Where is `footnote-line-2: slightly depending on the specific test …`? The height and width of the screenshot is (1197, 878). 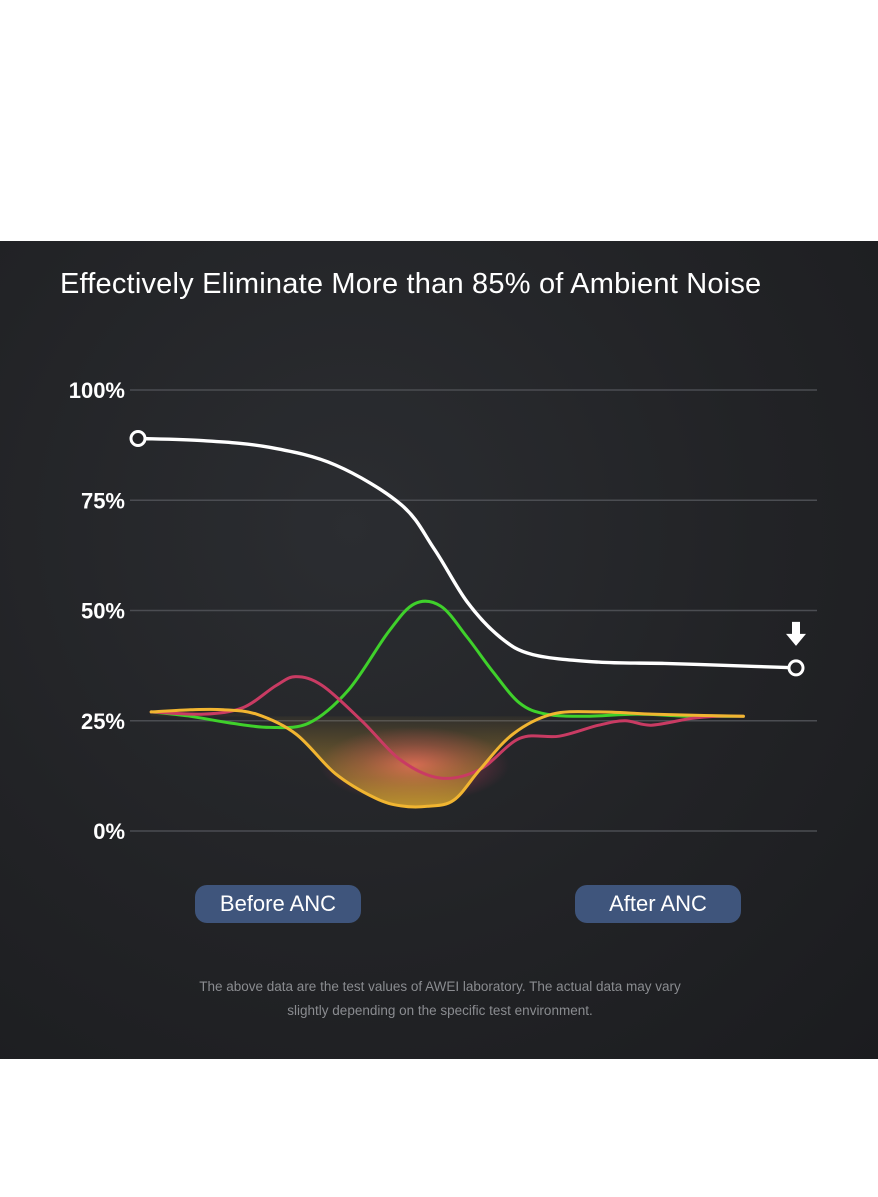
footnote-line-2: slightly depending on the specific test … is located at coordinates (440, 1010).